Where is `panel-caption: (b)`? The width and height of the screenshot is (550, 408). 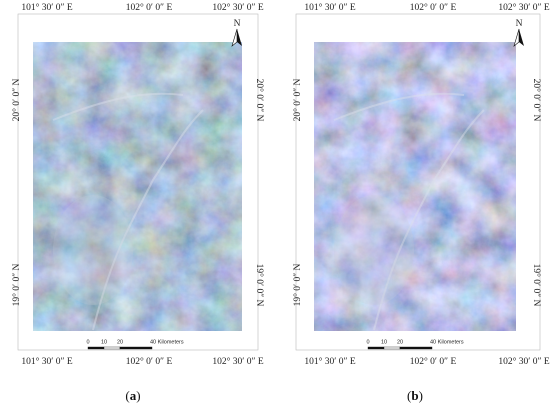 panel-caption: (b) is located at coordinates (415, 395).